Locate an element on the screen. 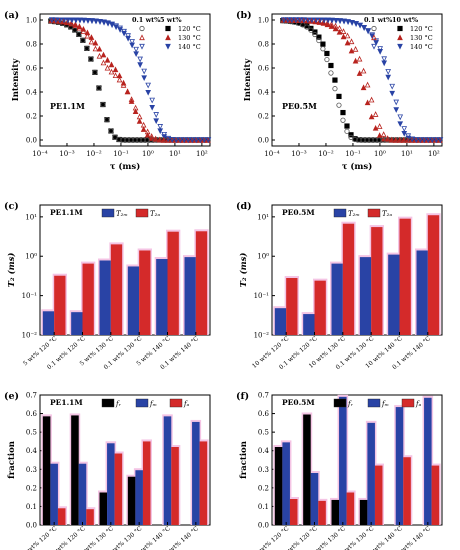  panel-b-ylabel: Intensity is located at coordinates (248, 80).